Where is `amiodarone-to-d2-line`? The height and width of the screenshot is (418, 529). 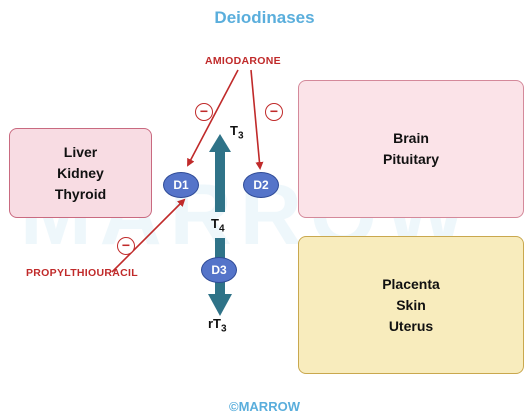
amiodarone-to-d2-line is located at coordinates (257, 119).